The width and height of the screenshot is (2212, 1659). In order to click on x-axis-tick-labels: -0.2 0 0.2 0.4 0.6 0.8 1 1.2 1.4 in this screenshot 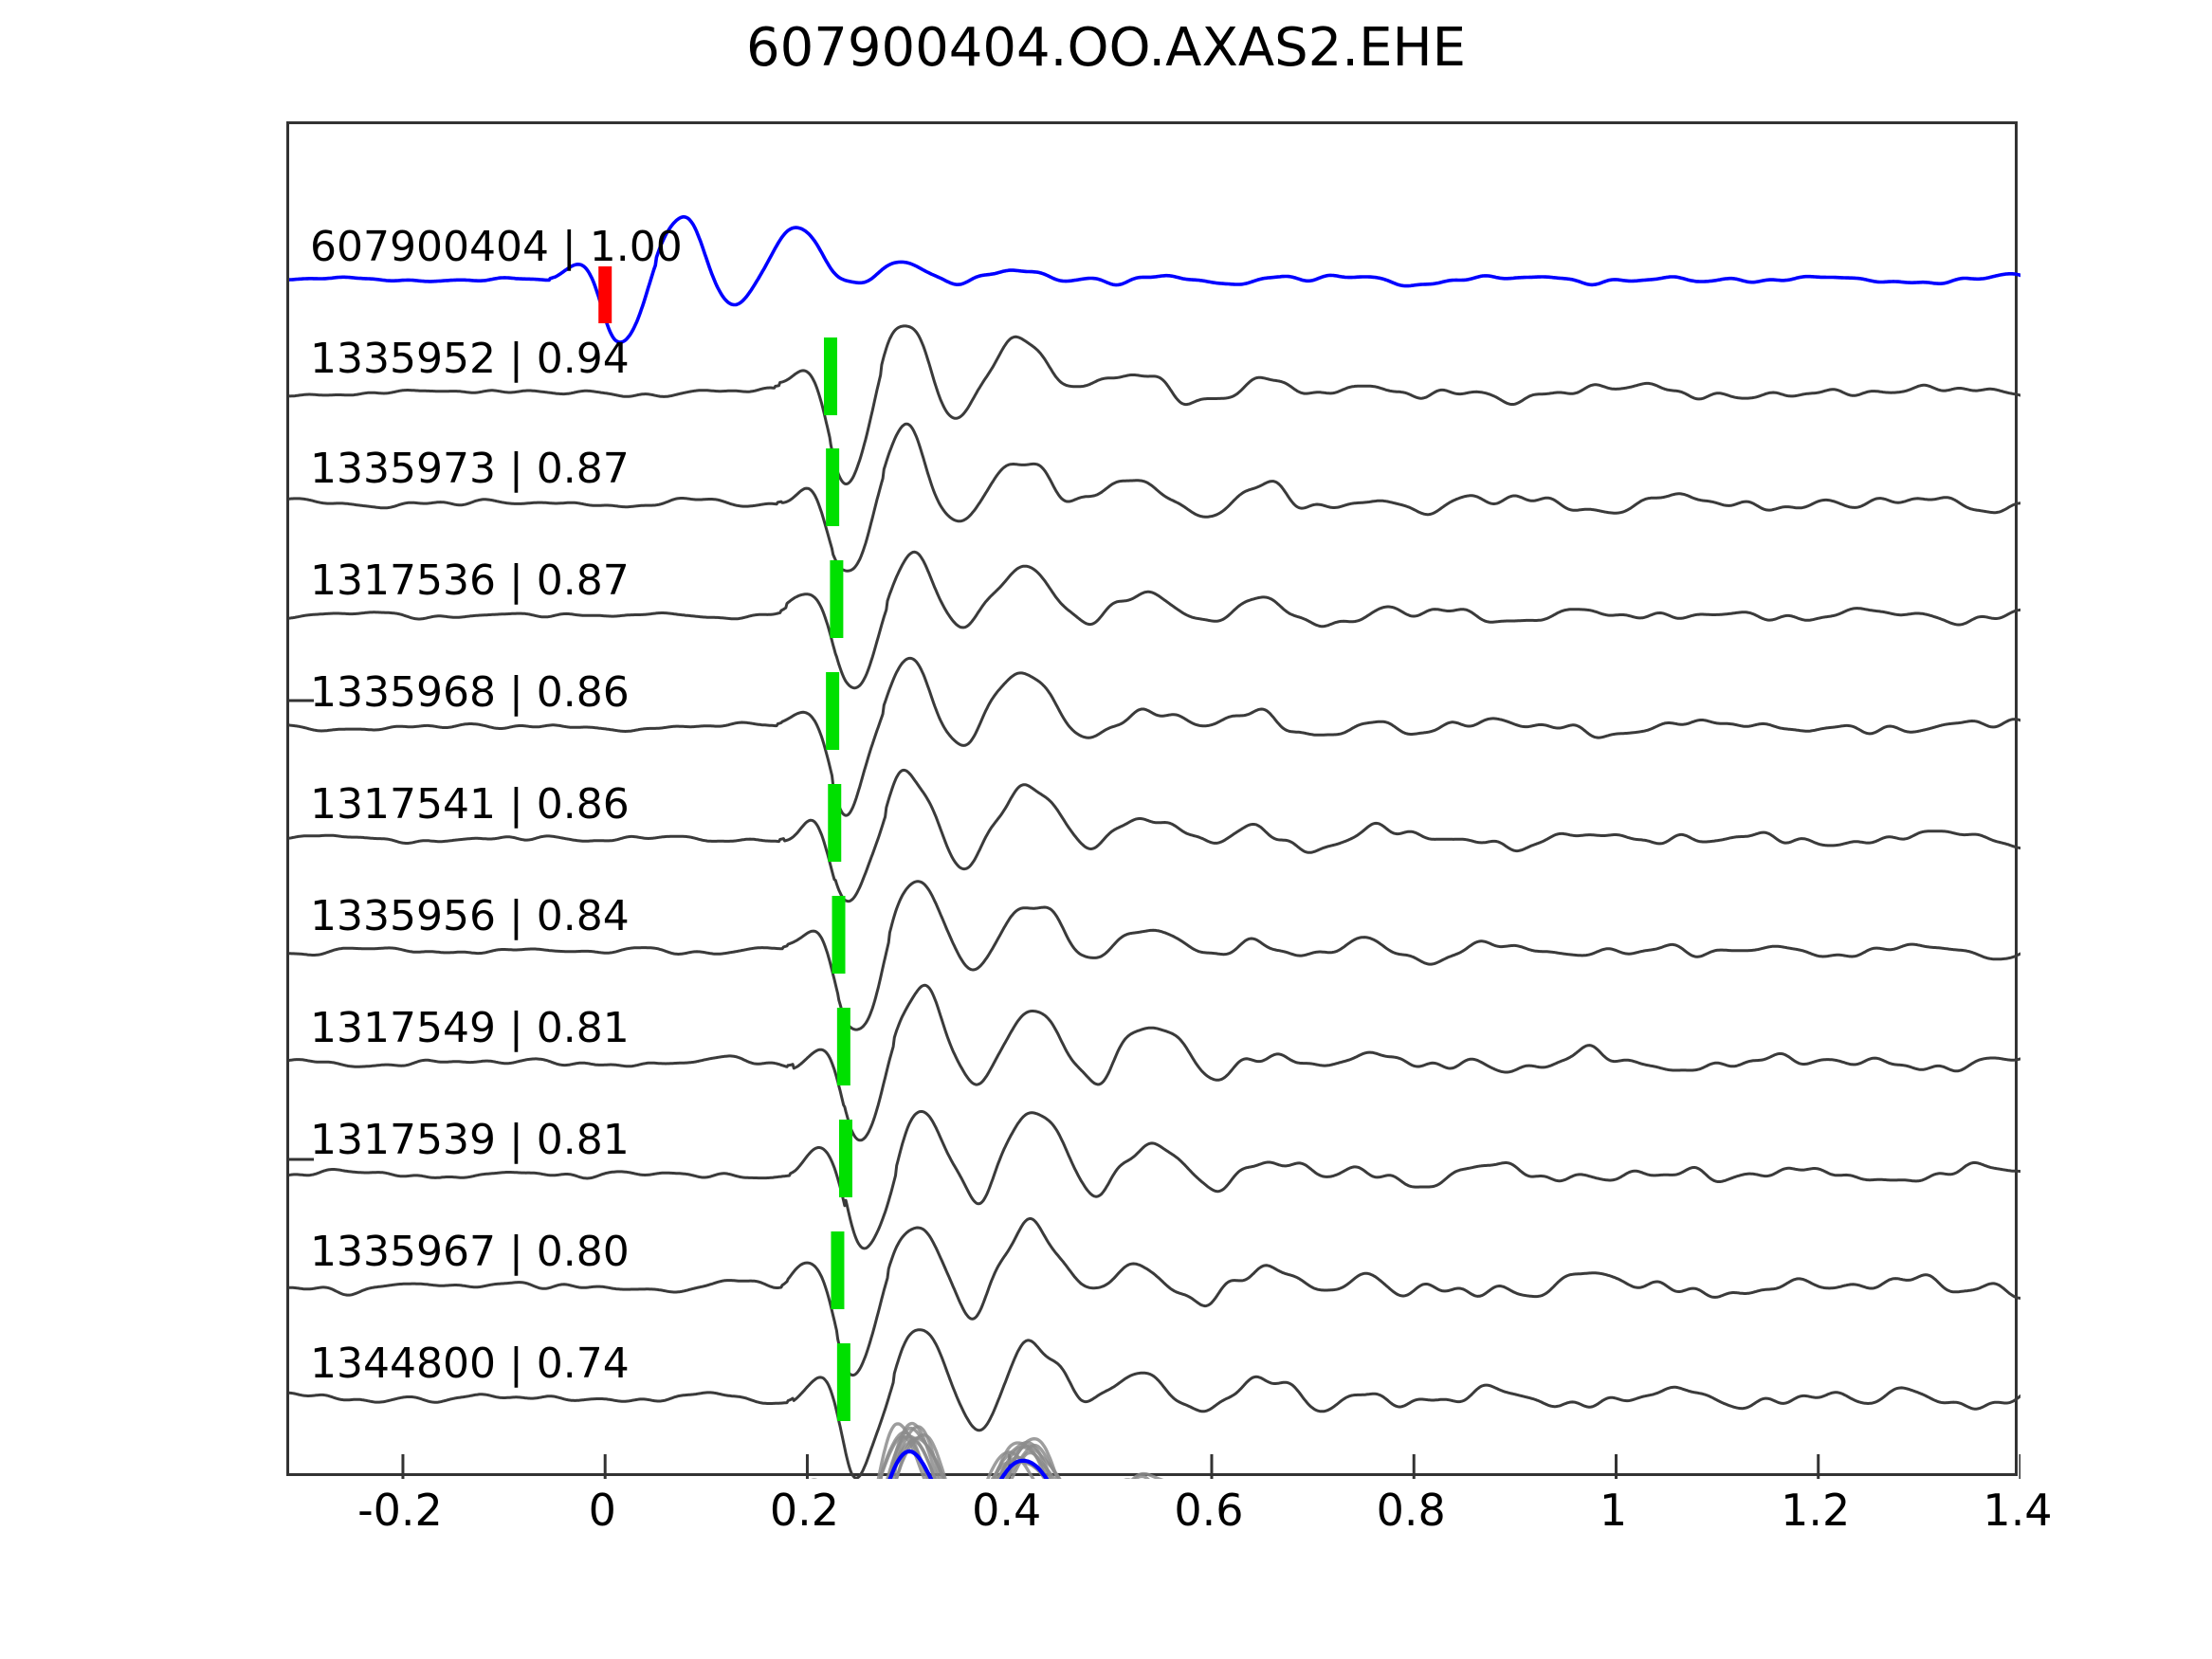, I will do `click(1169, 1522)`.